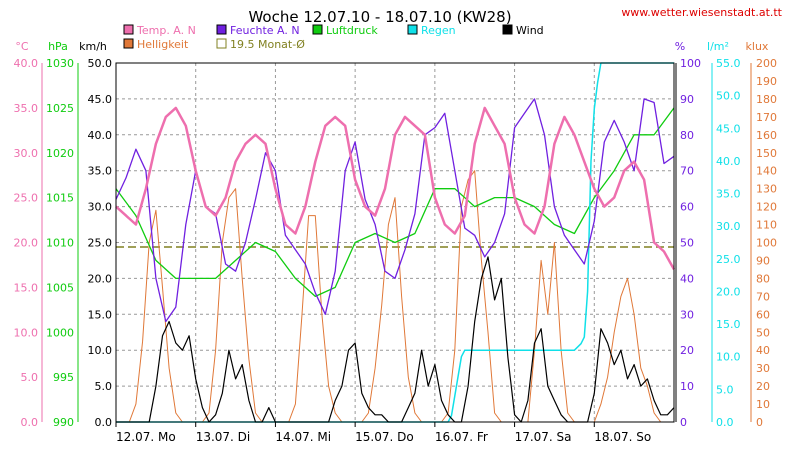 The height and width of the screenshot is (460, 790). What do you see at coordinates (100, 171) in the screenshot?
I see `wind-tick-label: 35.0` at bounding box center [100, 171].